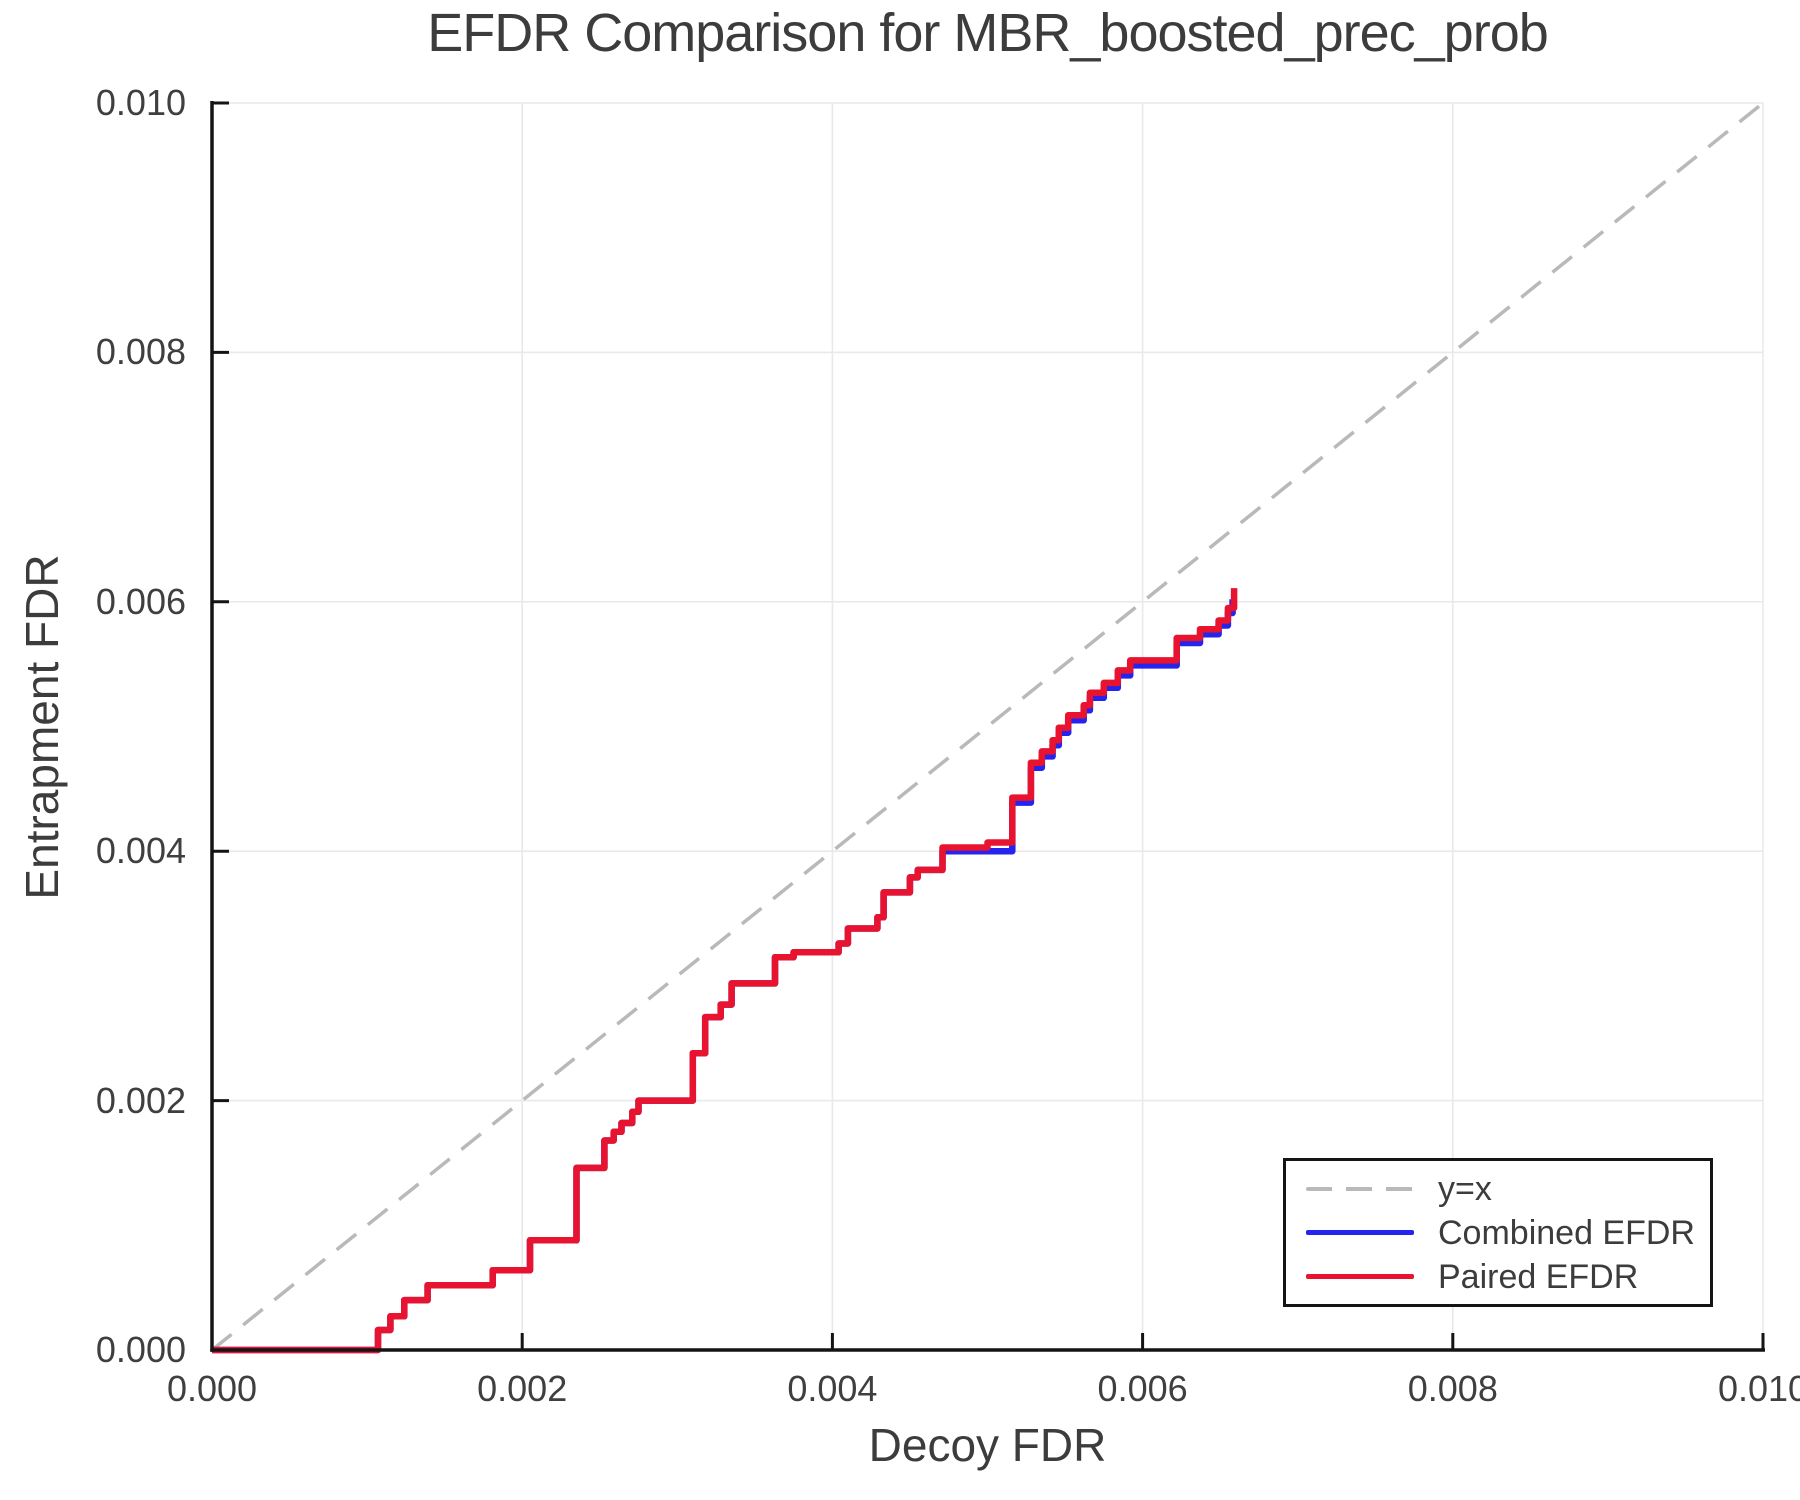 This screenshot has width=1800, height=1500. Describe the element at coordinates (140, 352) in the screenshot. I see `y-tick-label: 0.008` at that location.